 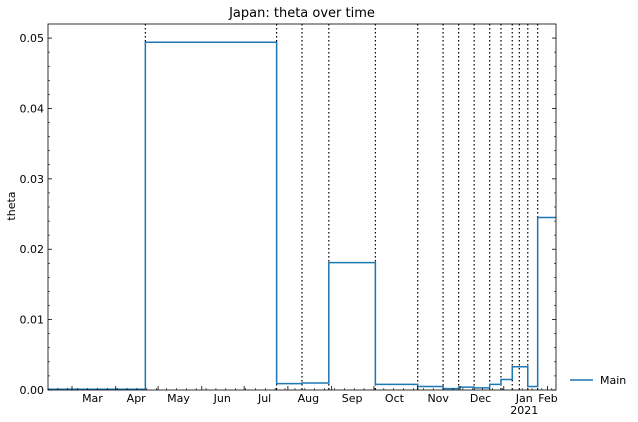 I want to click on y-tick-label: 0.01, so click(x=32, y=320).